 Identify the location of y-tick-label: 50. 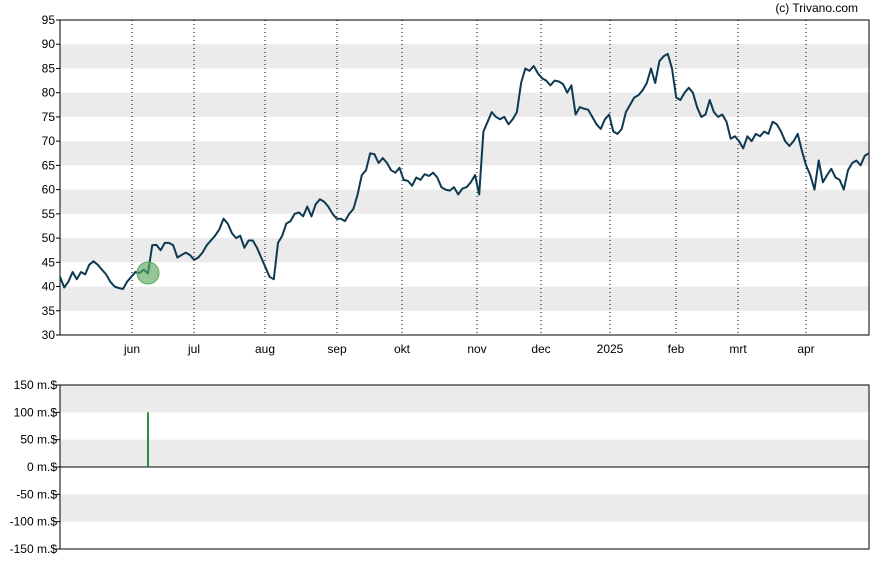
(49, 238).